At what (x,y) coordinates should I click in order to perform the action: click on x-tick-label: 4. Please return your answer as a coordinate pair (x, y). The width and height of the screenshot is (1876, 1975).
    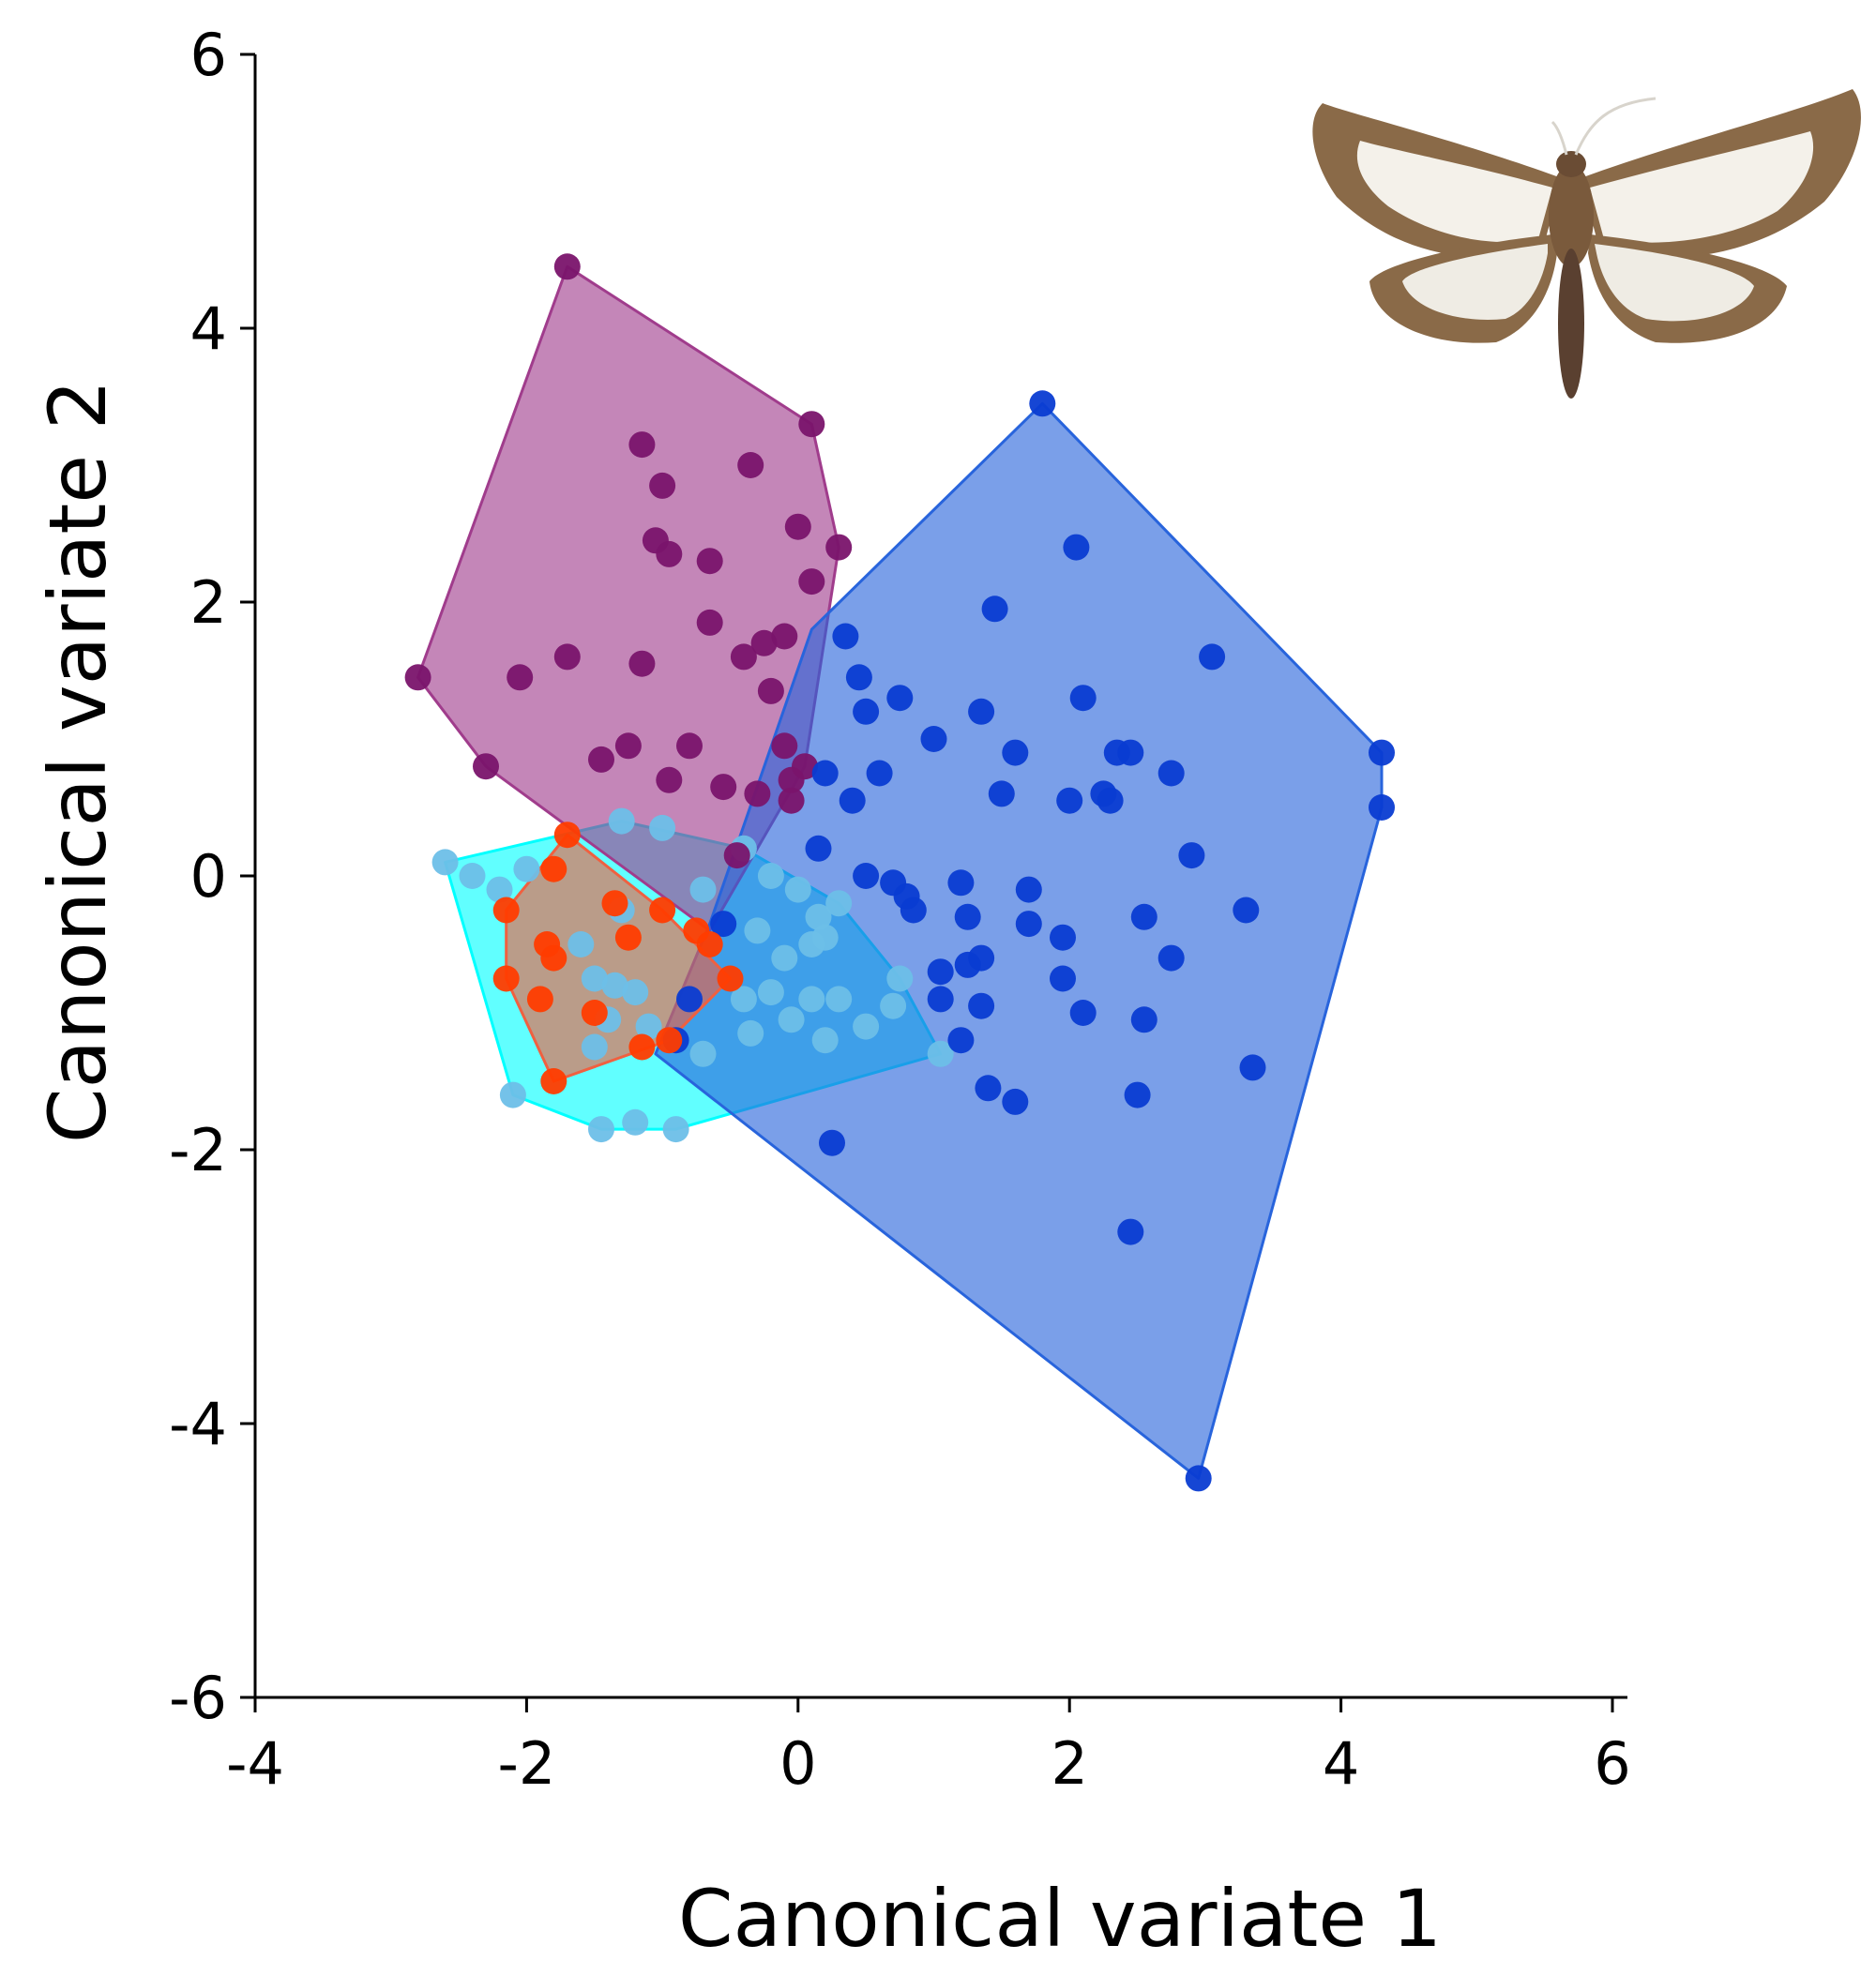
    Looking at the image, I should click on (1341, 1764).